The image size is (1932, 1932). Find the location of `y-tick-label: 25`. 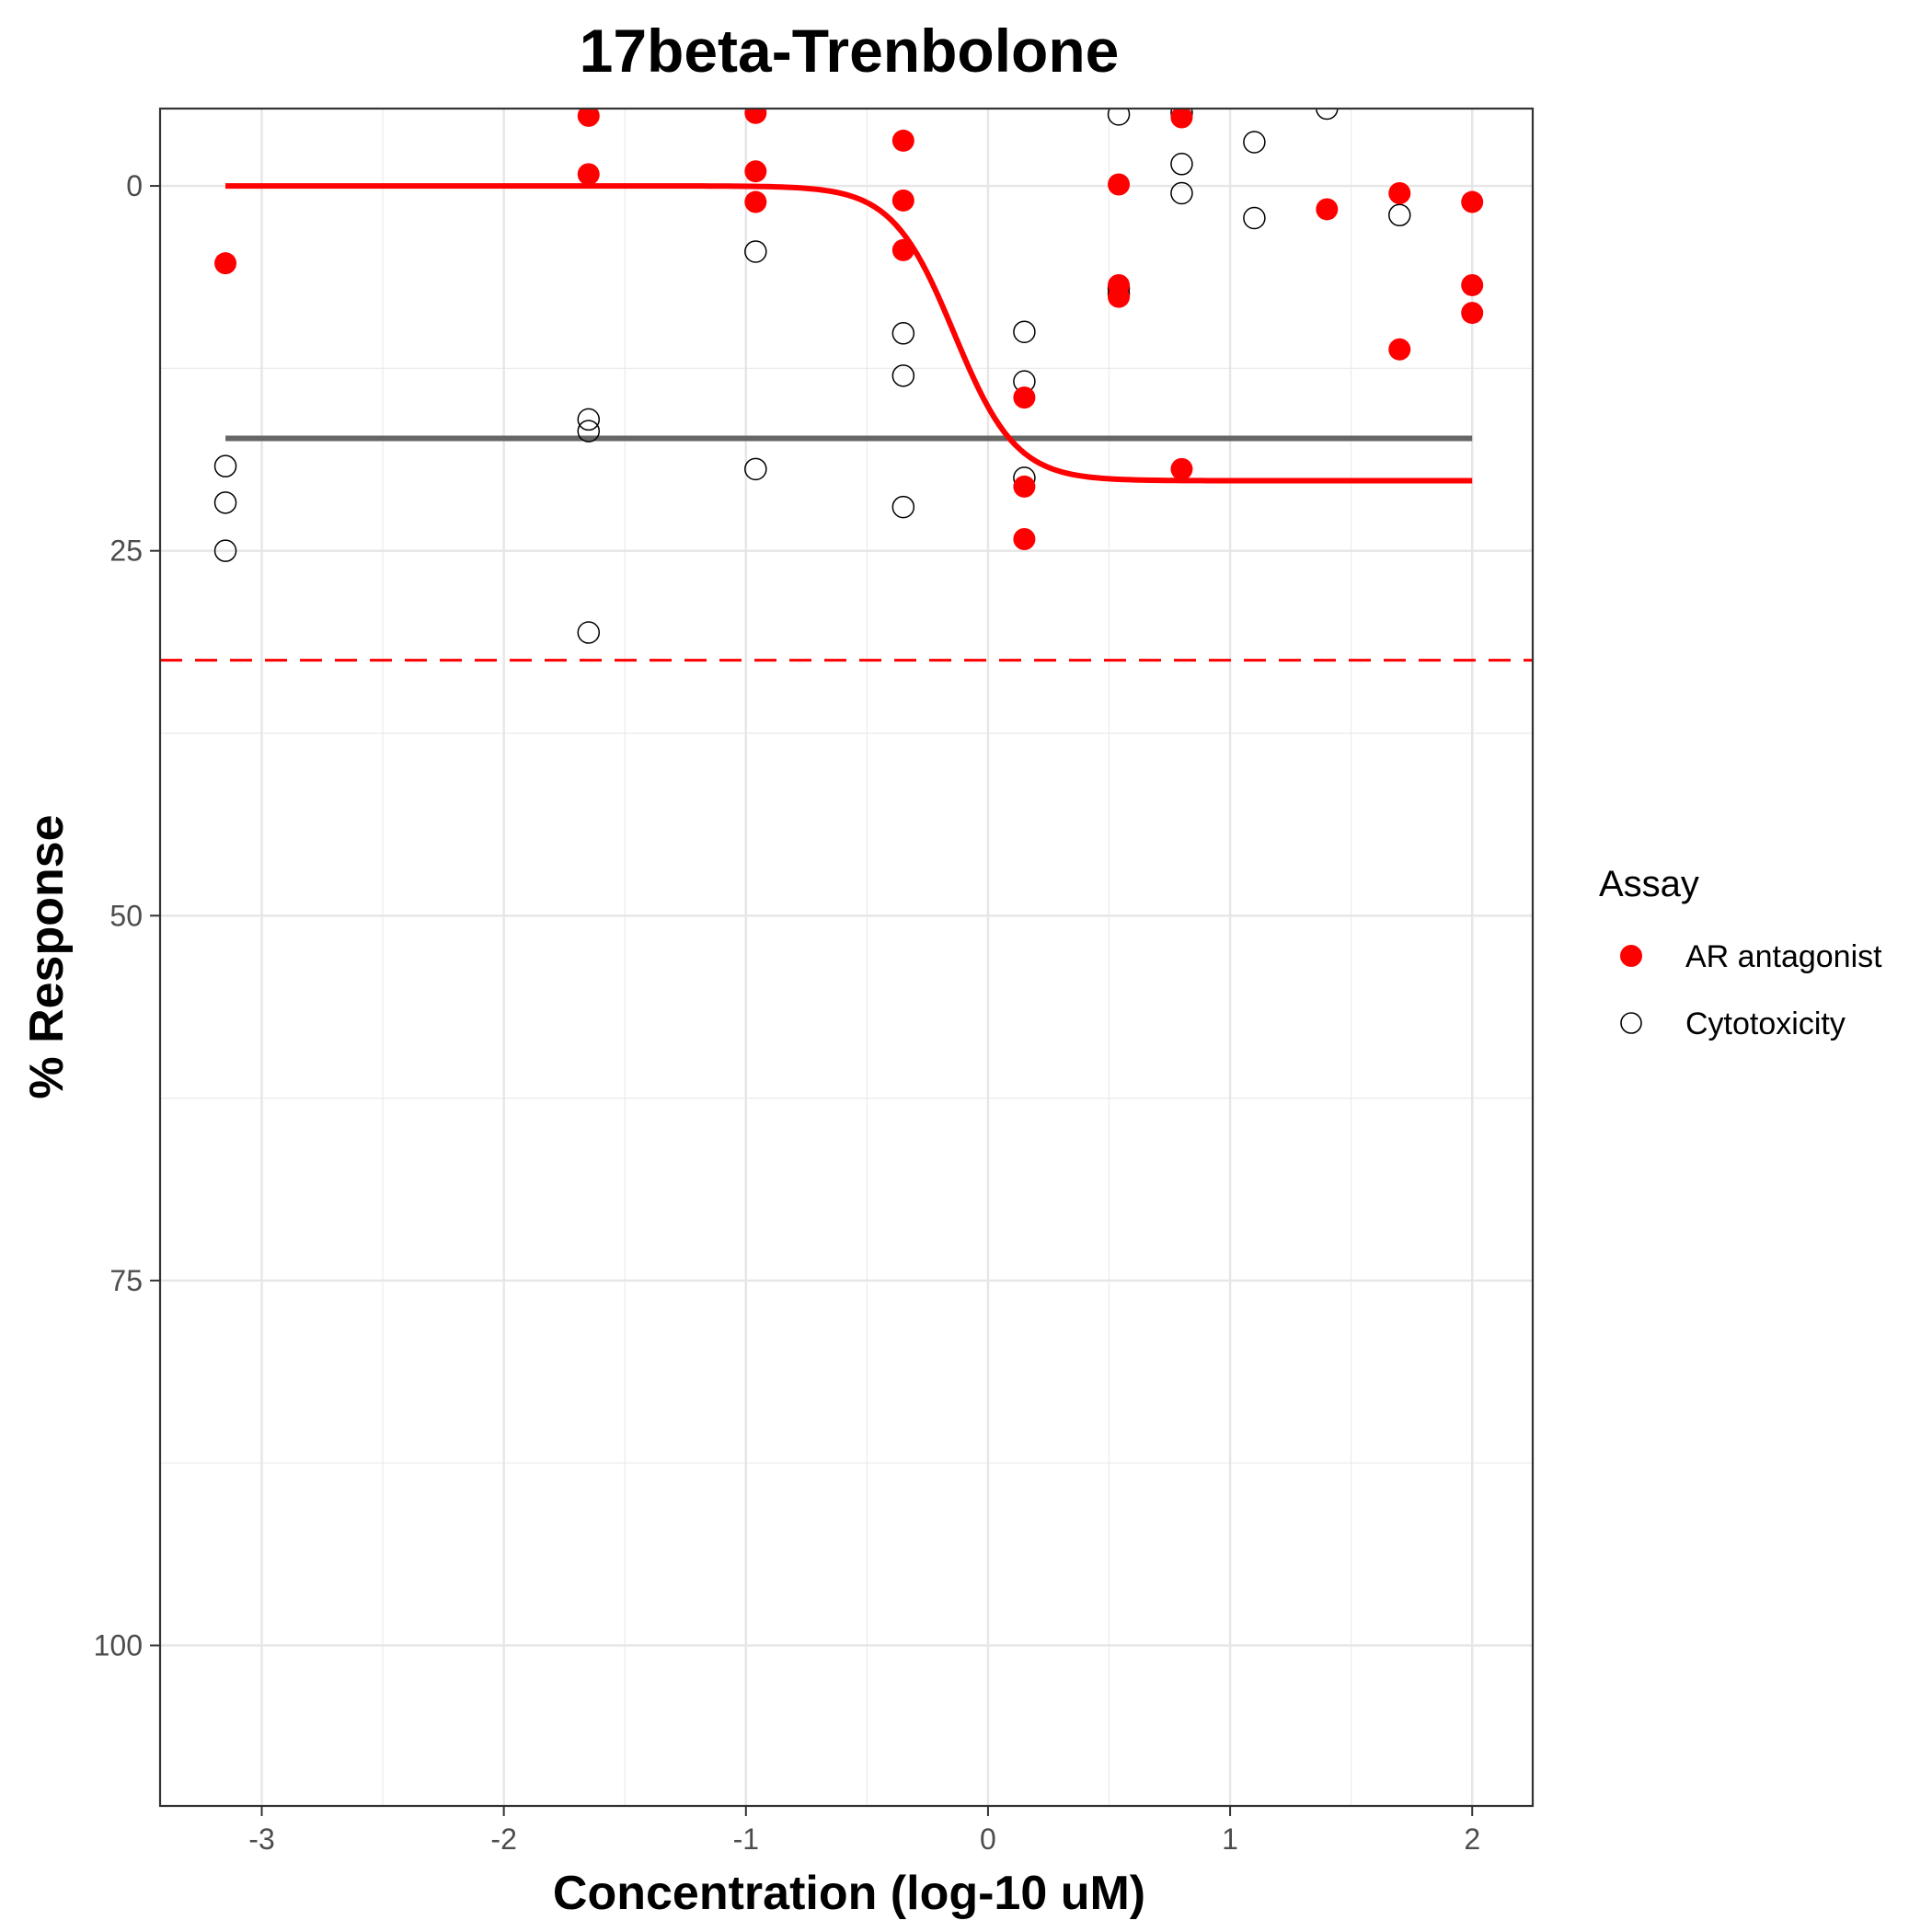

y-tick-label: 25 is located at coordinates (126, 551).